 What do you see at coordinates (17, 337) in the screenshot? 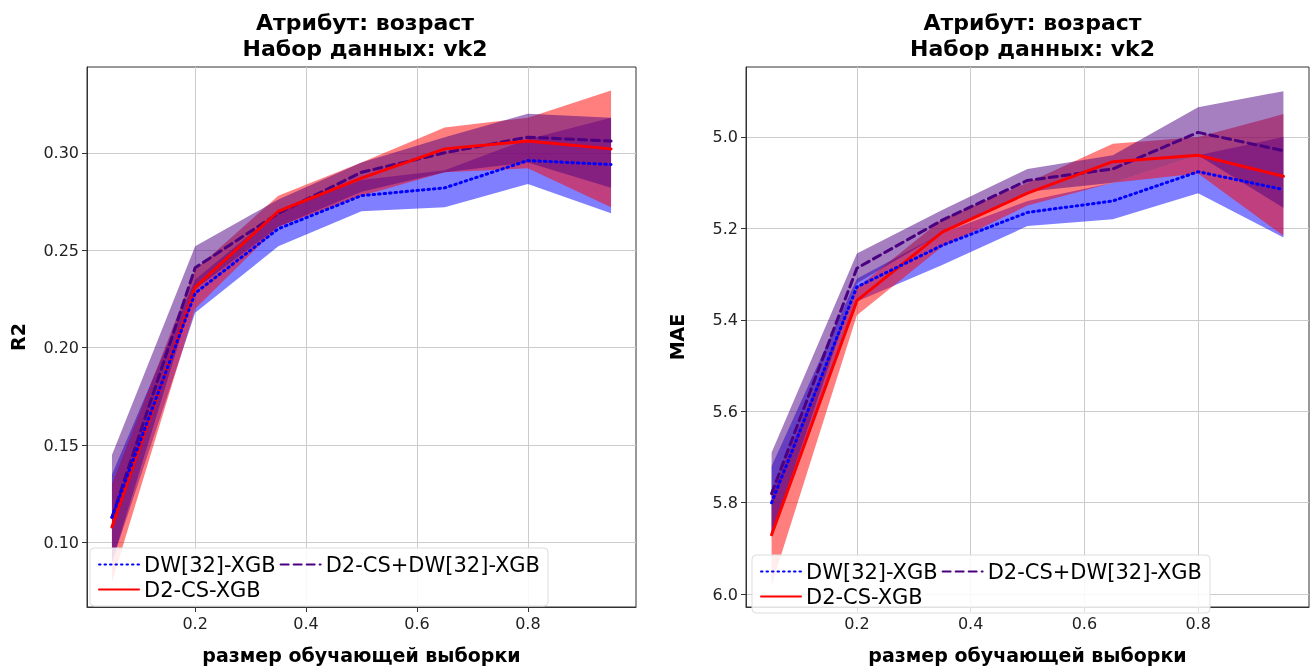
I see `y-axis-title: R2` at bounding box center [17, 337].